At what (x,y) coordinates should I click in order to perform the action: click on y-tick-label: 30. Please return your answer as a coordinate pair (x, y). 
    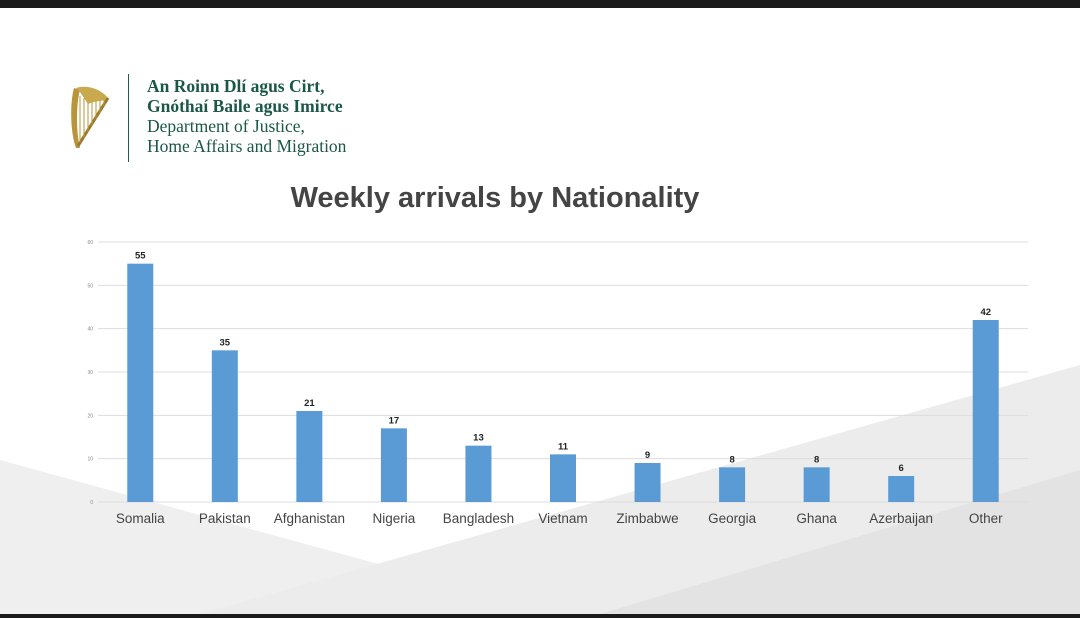
    Looking at the image, I should click on (90, 373).